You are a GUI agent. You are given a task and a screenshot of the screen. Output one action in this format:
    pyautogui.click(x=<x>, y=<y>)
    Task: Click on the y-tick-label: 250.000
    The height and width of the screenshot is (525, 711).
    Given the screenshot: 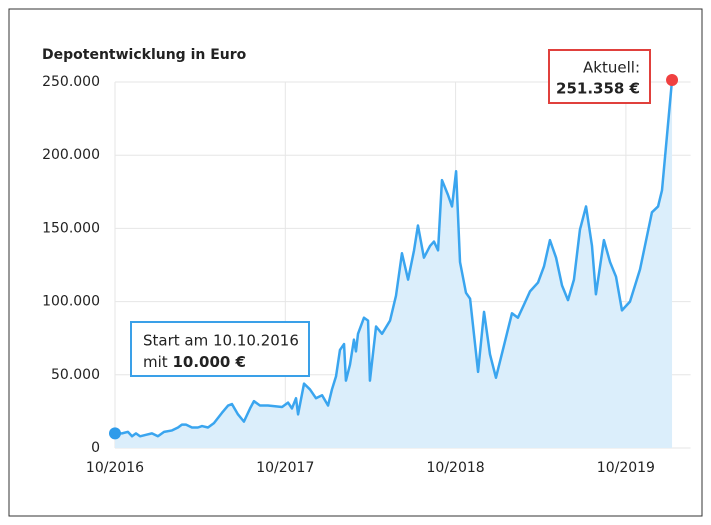 What is the action you would take?
    pyautogui.click(x=71, y=82)
    